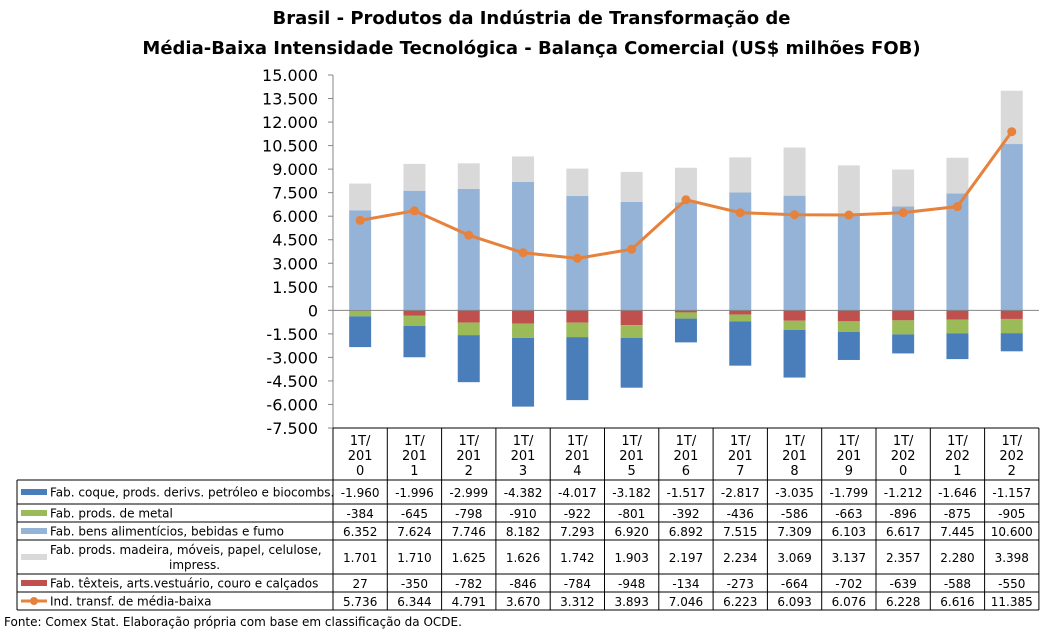 This screenshot has height=638, width=1063. What do you see at coordinates (1011, 584) in the screenshot?
I see `table-value: -550` at bounding box center [1011, 584].